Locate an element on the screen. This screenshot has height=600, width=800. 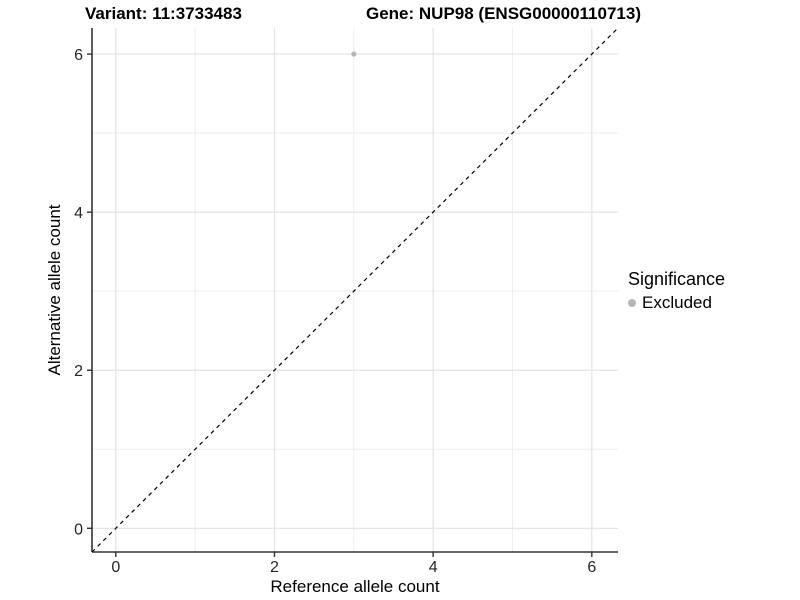
legend-item-label: Excluded is located at coordinates (677, 302).